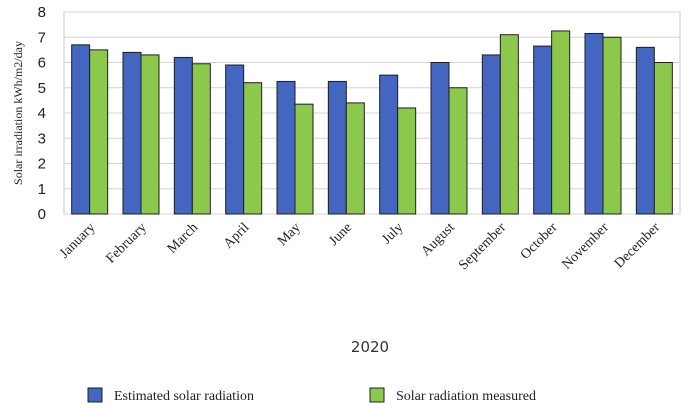 The width and height of the screenshot is (684, 408). What do you see at coordinates (42, 189) in the screenshot?
I see `y-tick-label: 1` at bounding box center [42, 189].